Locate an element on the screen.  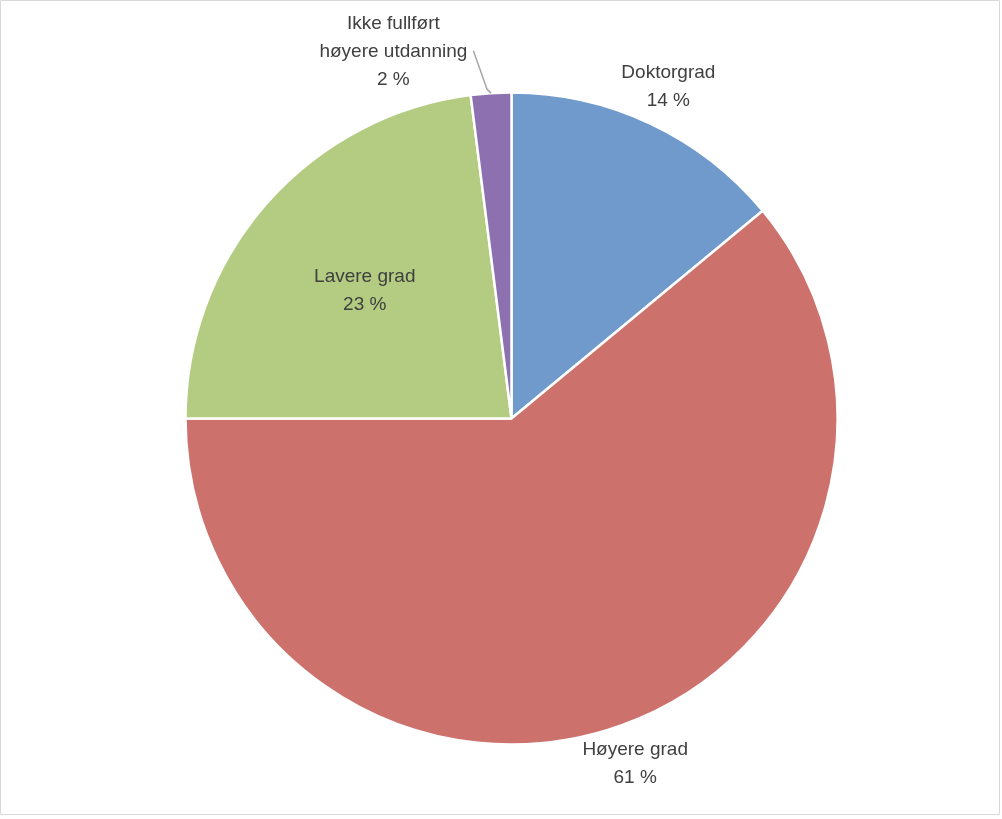
data-label: 2 % is located at coordinates (393, 79).